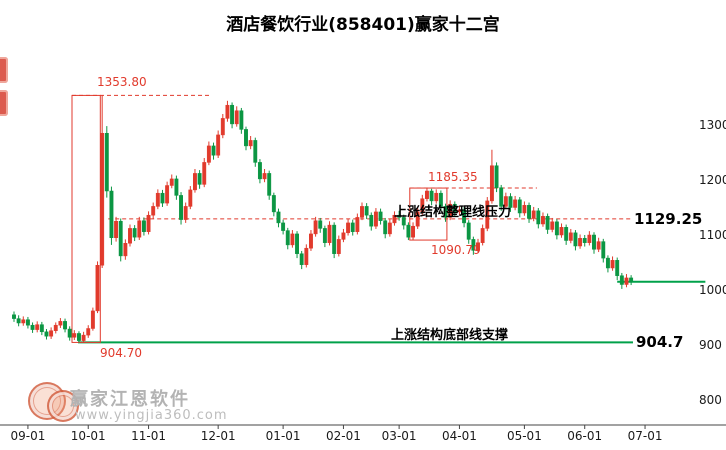 This screenshot has width=726, height=450. I want to click on support-line-label: 上涨结构底部线支撑, so click(450, 335).